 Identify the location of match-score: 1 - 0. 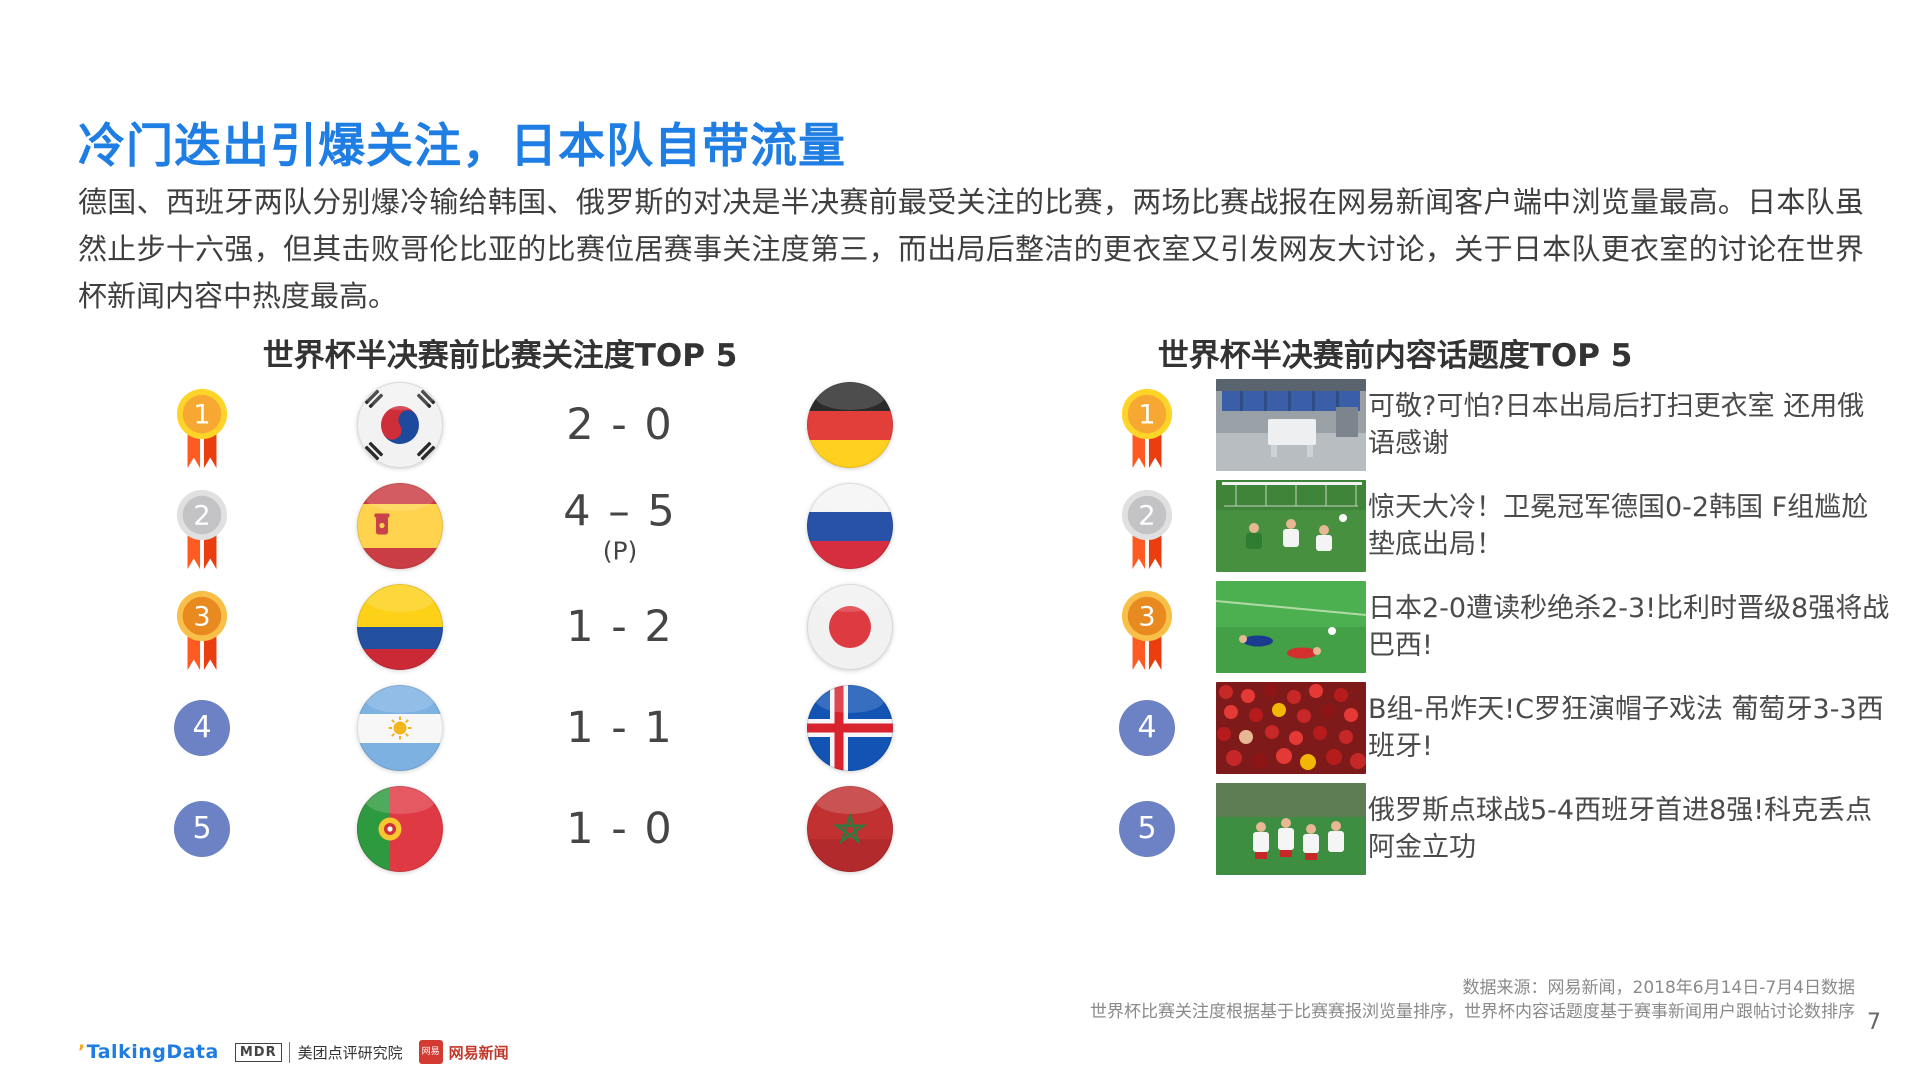
(620, 829).